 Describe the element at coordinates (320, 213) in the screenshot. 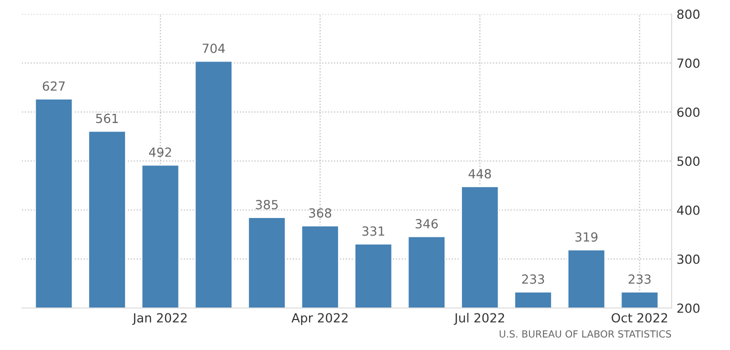

I see `data-label: 368` at that location.